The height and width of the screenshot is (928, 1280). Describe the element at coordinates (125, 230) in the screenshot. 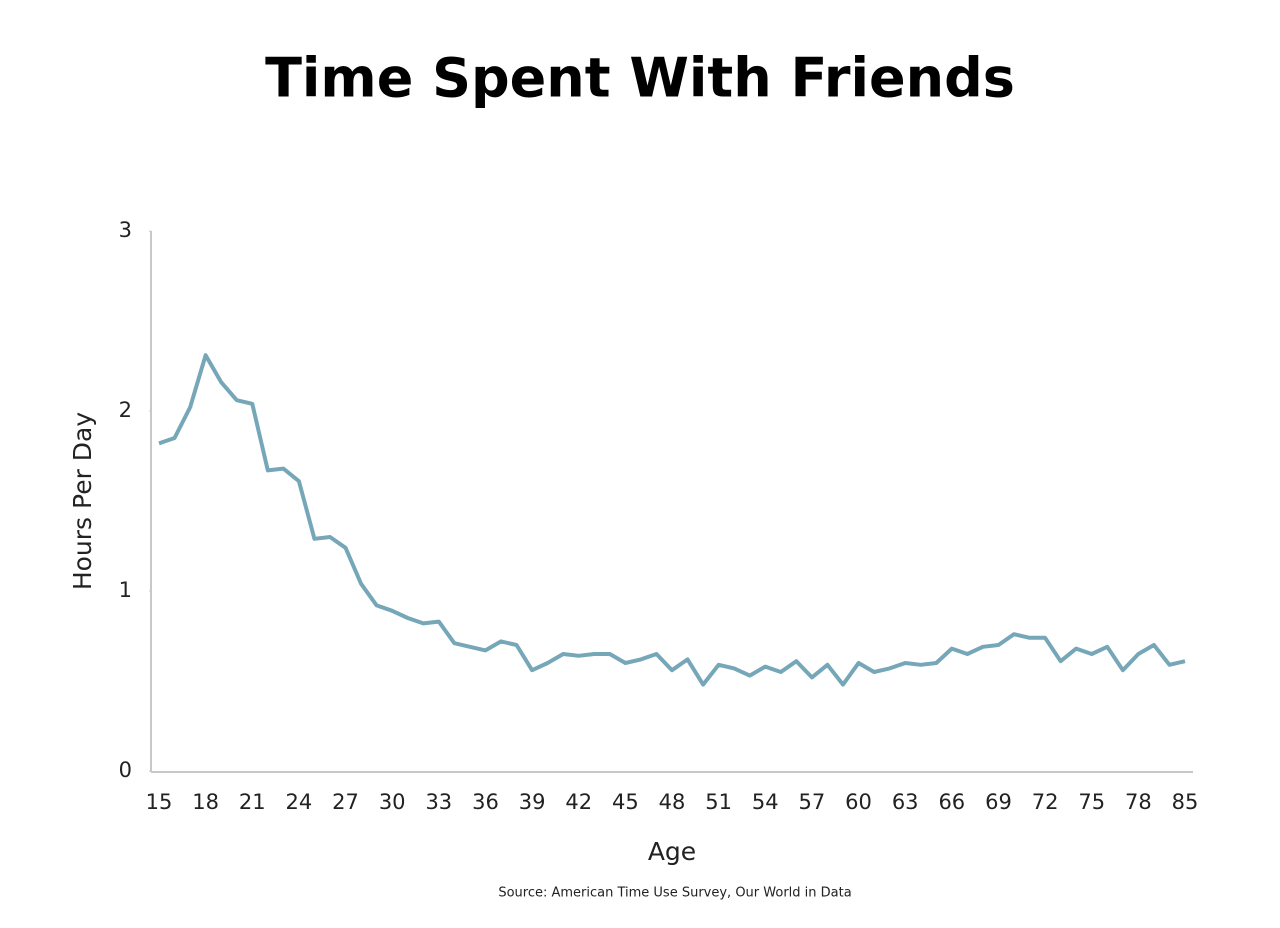

I see `y-tick-label: 3` at that location.